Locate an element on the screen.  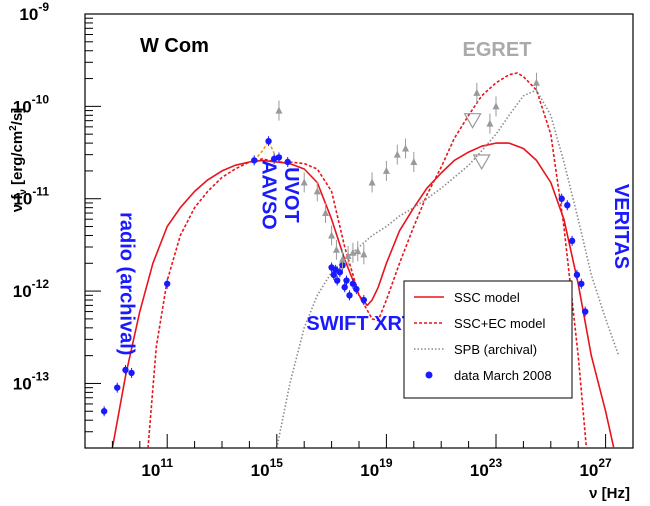
x-tick-label: 1027 is located at coordinates (595, 468).